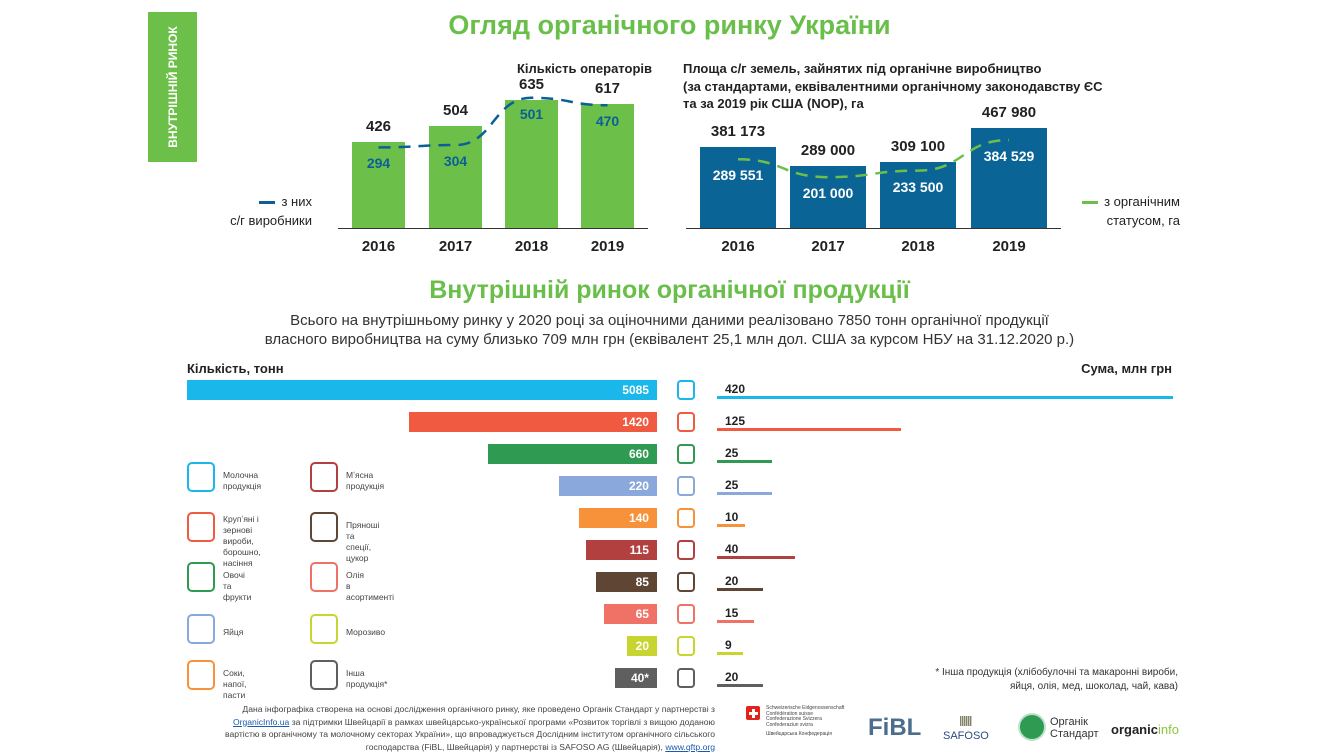 This screenshot has height=753, width=1339. I want to click on sum-value-label: 420, so click(735, 389).